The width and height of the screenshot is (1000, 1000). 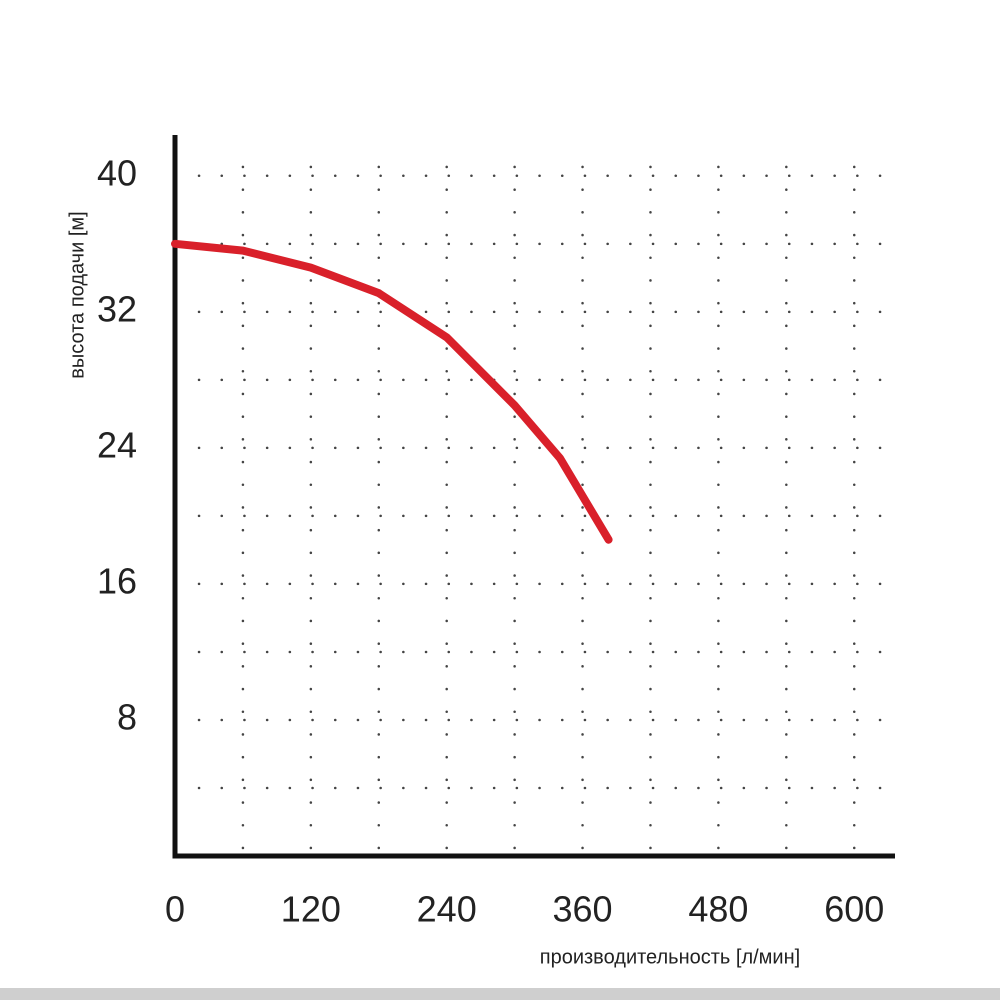 I want to click on y-tick-label: 8, so click(x=127, y=716).